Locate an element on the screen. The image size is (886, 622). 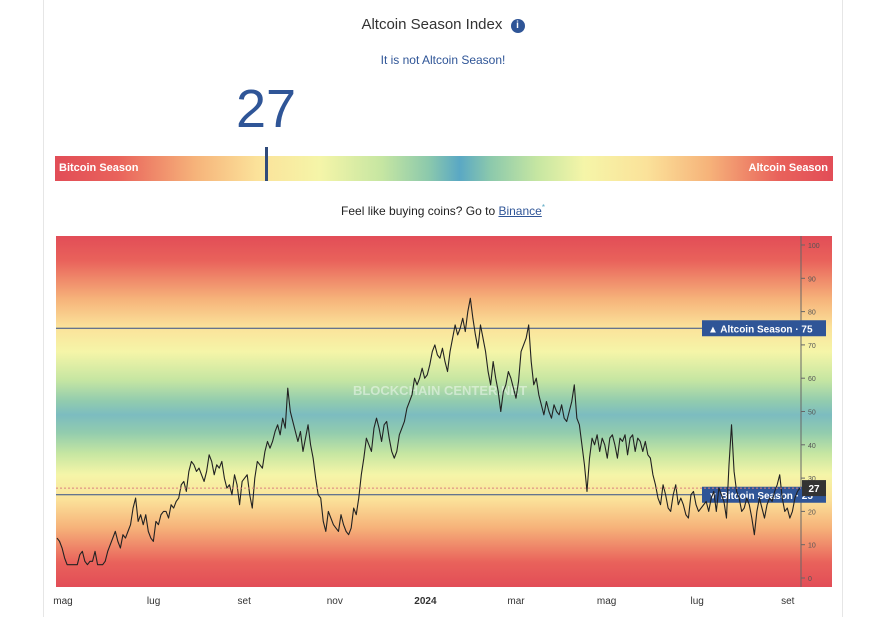
reference-label: ▼ Bitcoin Season · 25 is located at coordinates (760, 496).